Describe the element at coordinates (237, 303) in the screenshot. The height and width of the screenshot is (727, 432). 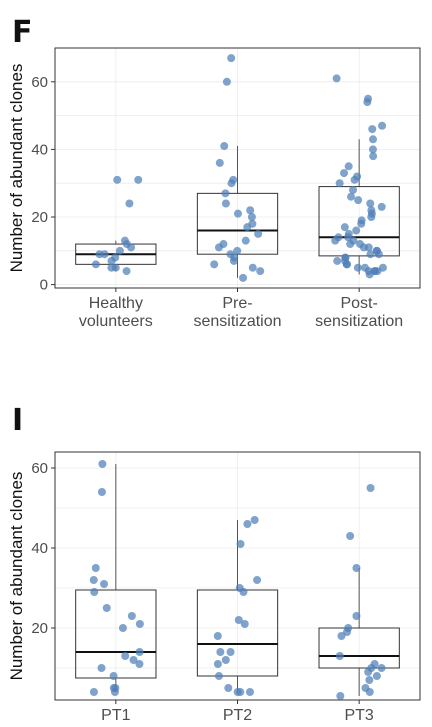
I see `x-tick-label-line: Pre-` at that location.